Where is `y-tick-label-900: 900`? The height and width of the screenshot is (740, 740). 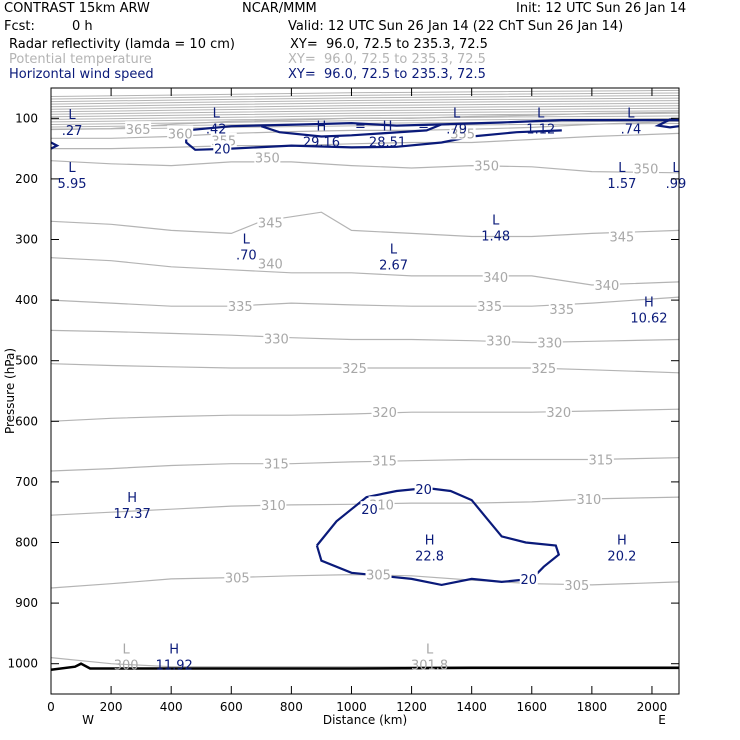
y-tick-label-900: 900 is located at coordinates (26, 603).